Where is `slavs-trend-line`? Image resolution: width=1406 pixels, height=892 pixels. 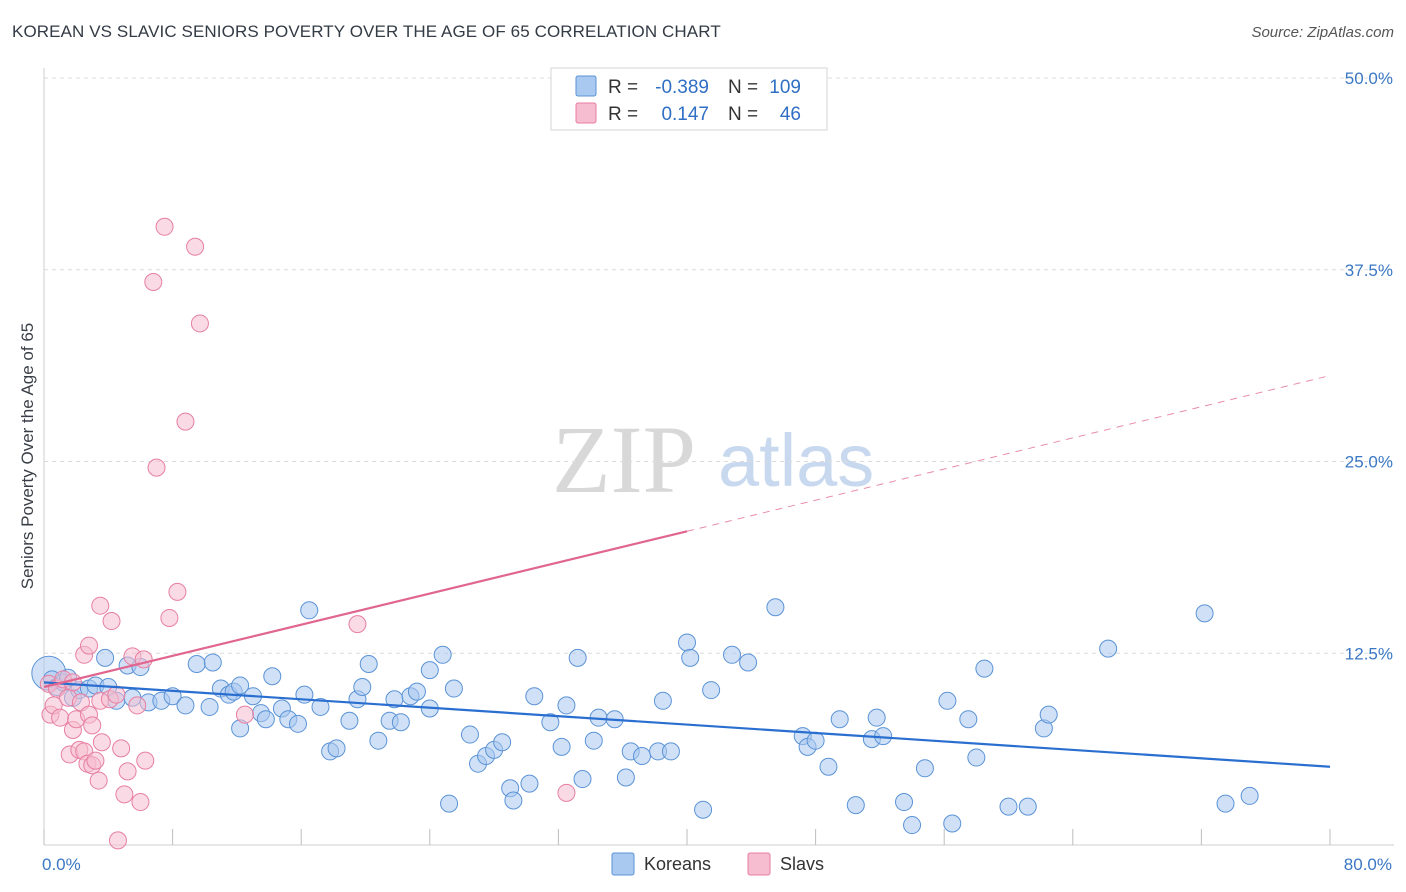
slavs-trend-line is located at coordinates (365, 609).